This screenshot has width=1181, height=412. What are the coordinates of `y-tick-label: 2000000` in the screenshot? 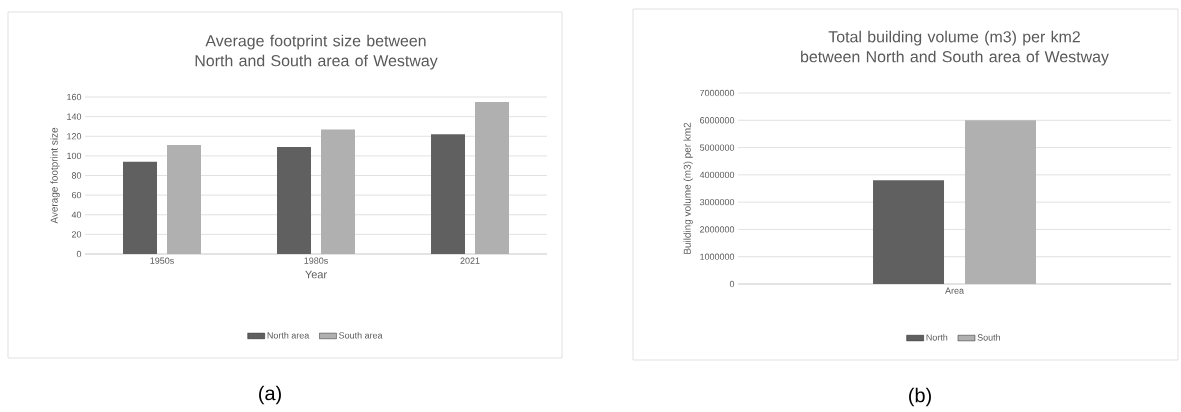 It's located at (717, 229).